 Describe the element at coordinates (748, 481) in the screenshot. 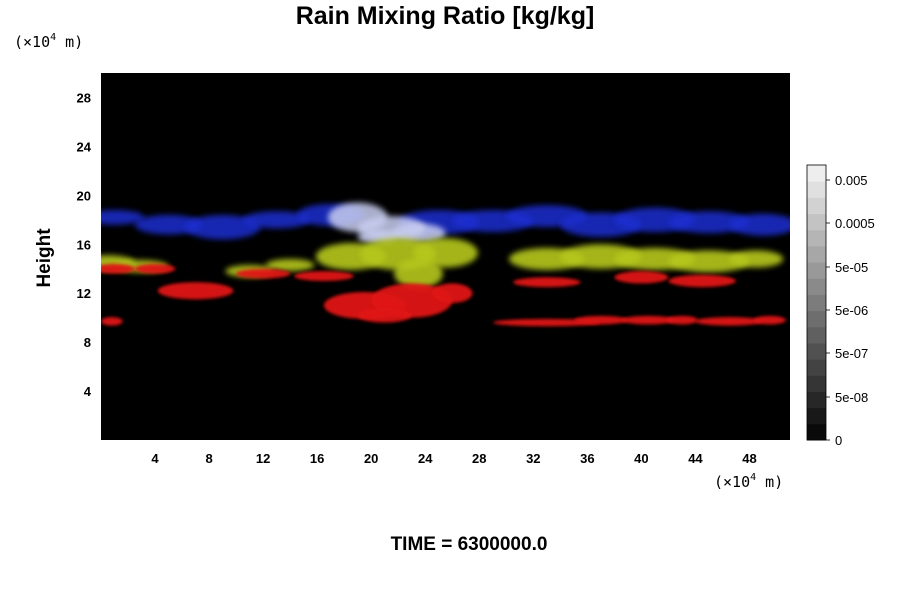

I see `x-axis-unit: (×104 m)` at that location.